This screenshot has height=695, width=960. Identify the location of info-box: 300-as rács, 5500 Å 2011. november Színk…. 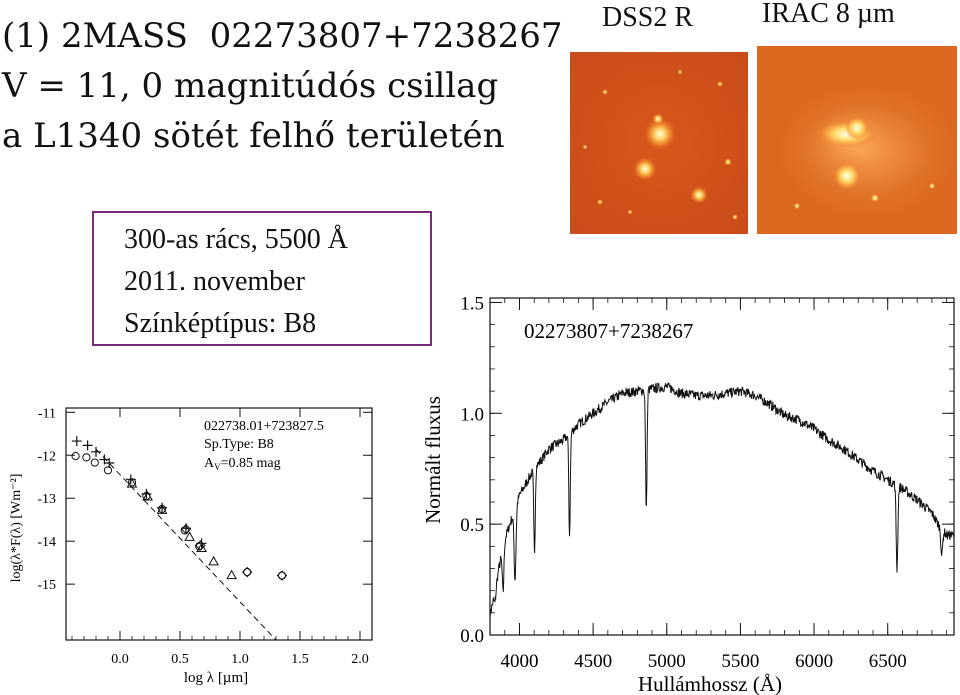
(262, 278).